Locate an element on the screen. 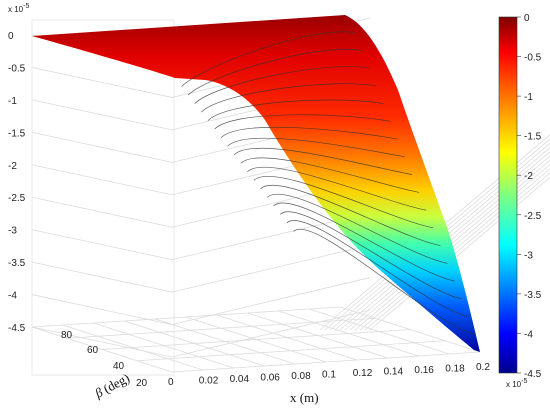  colorbar-tick-label: -0.5 is located at coordinates (533, 58).